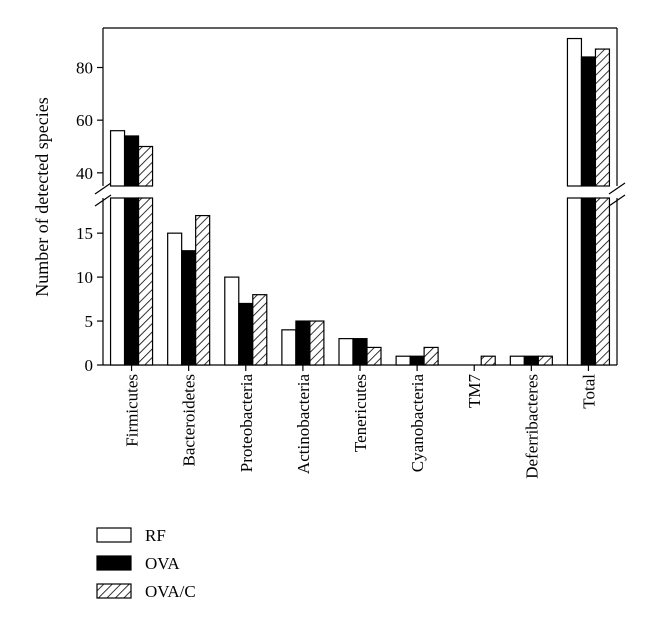 This screenshot has width=660, height=635. I want to click on y-tick-label: 10, so click(84, 277).